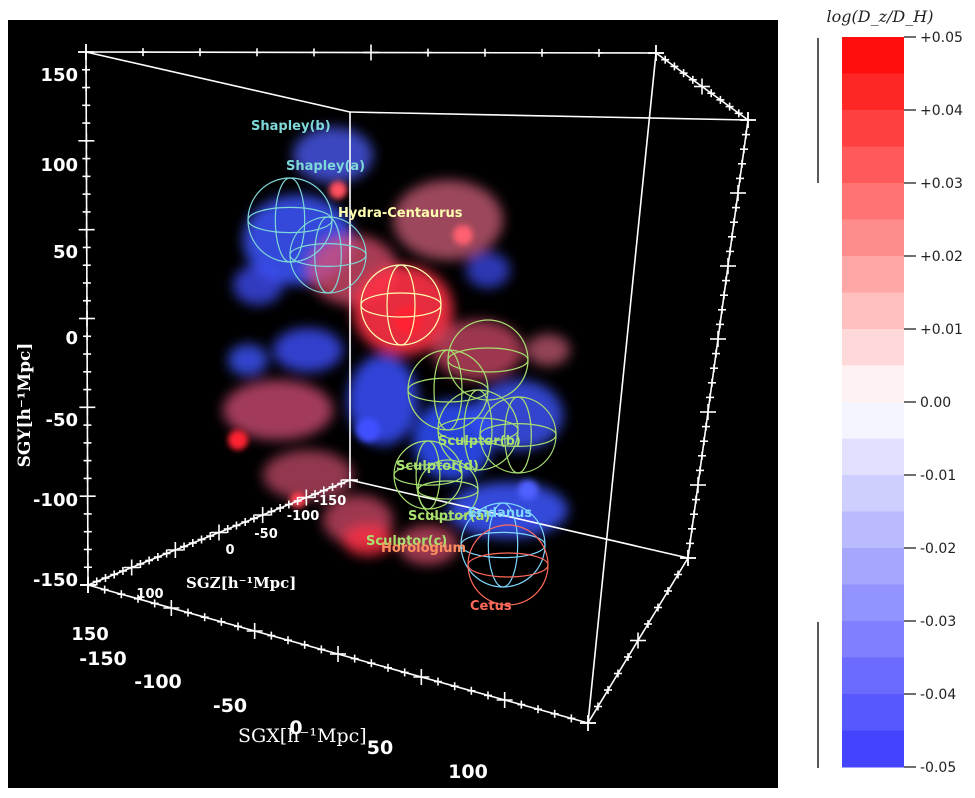 This screenshot has height=798, width=975. I want to click on colorbar-tick-label: +0.03, so click(941, 184).